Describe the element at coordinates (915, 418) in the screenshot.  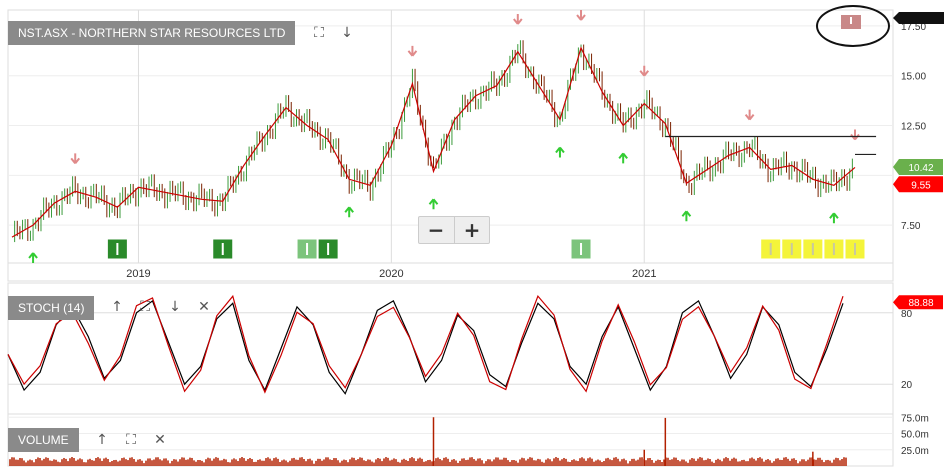
I see `volume-tick-label: 75.0m` at that location.